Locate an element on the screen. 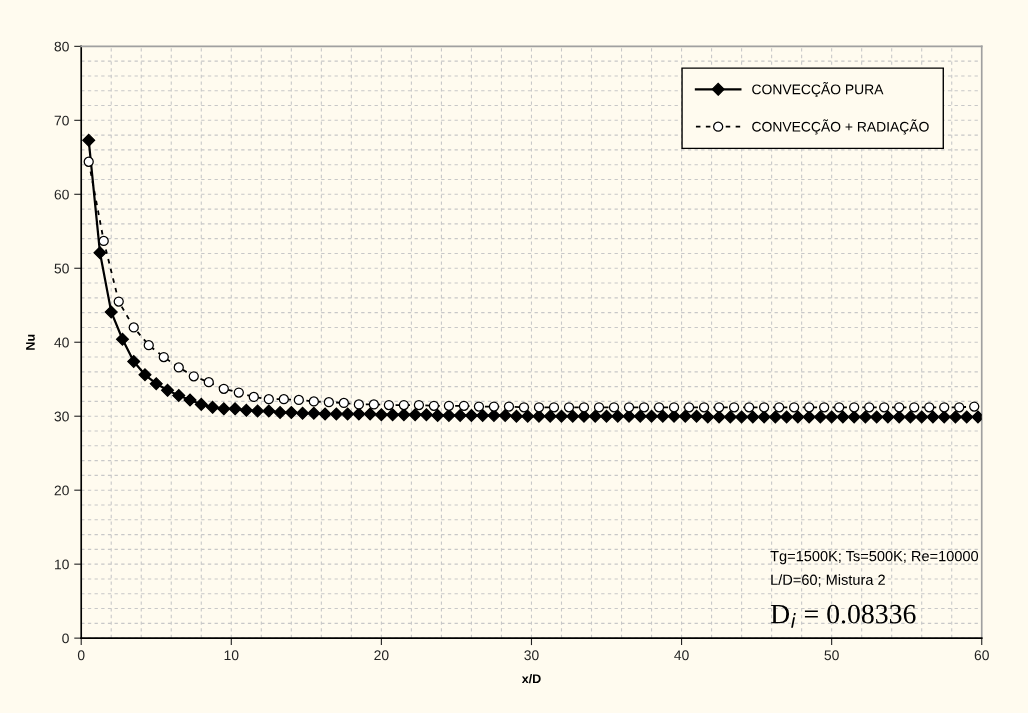  legend-label: CONVECÇÃO PURA is located at coordinates (818, 89).